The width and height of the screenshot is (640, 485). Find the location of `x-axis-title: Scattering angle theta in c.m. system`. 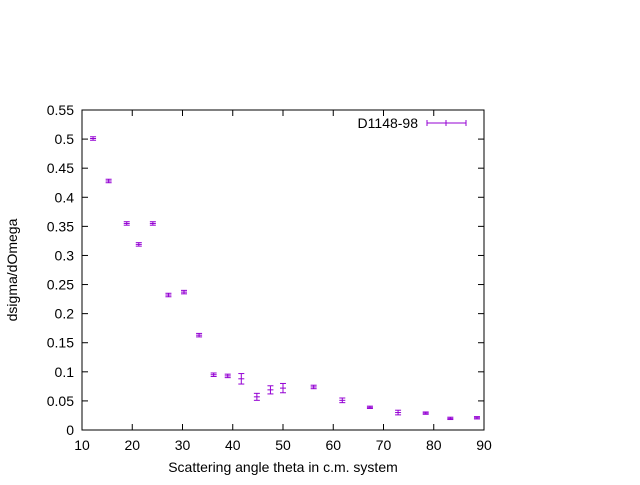

x-axis-title: Scattering angle theta in c.m. system is located at coordinates (283, 467).